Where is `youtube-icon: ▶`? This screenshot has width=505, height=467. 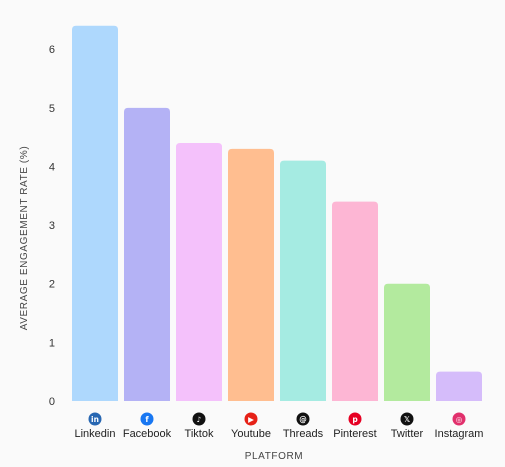 youtube-icon: ▶ is located at coordinates (251, 419).